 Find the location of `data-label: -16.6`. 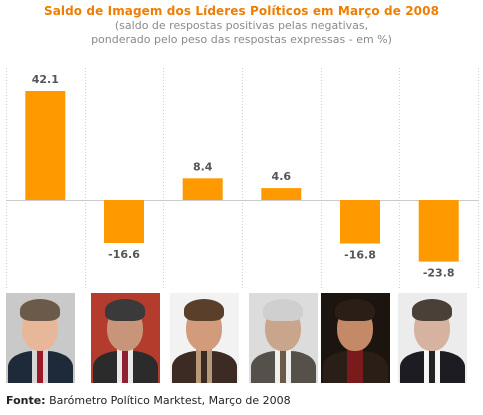

data-label: -16.6 is located at coordinates (124, 254).